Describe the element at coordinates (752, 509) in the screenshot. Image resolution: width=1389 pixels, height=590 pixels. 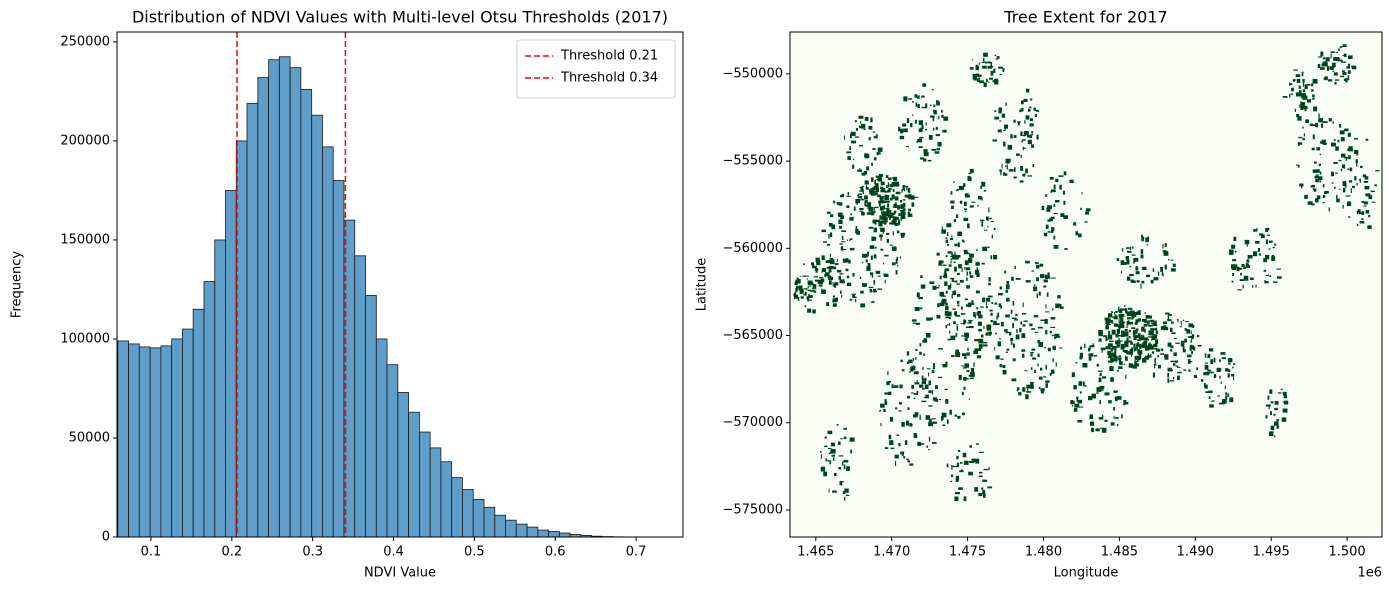
I see `y-tick-label: −575000` at that location.